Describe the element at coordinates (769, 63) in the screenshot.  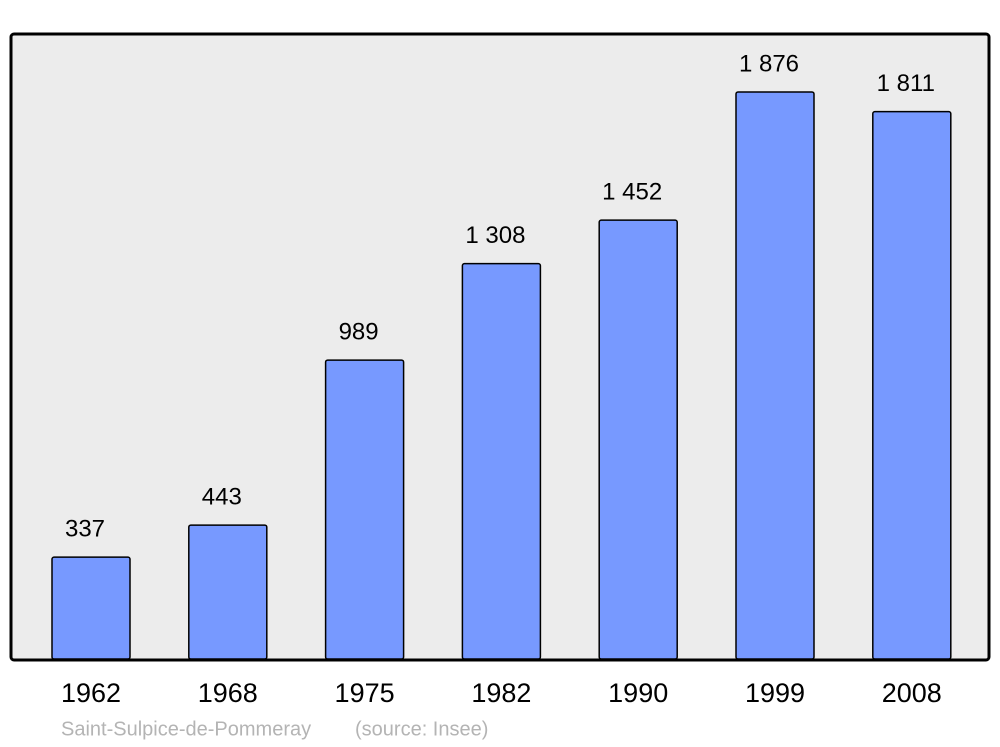
I see `value-label: 1 876` at that location.